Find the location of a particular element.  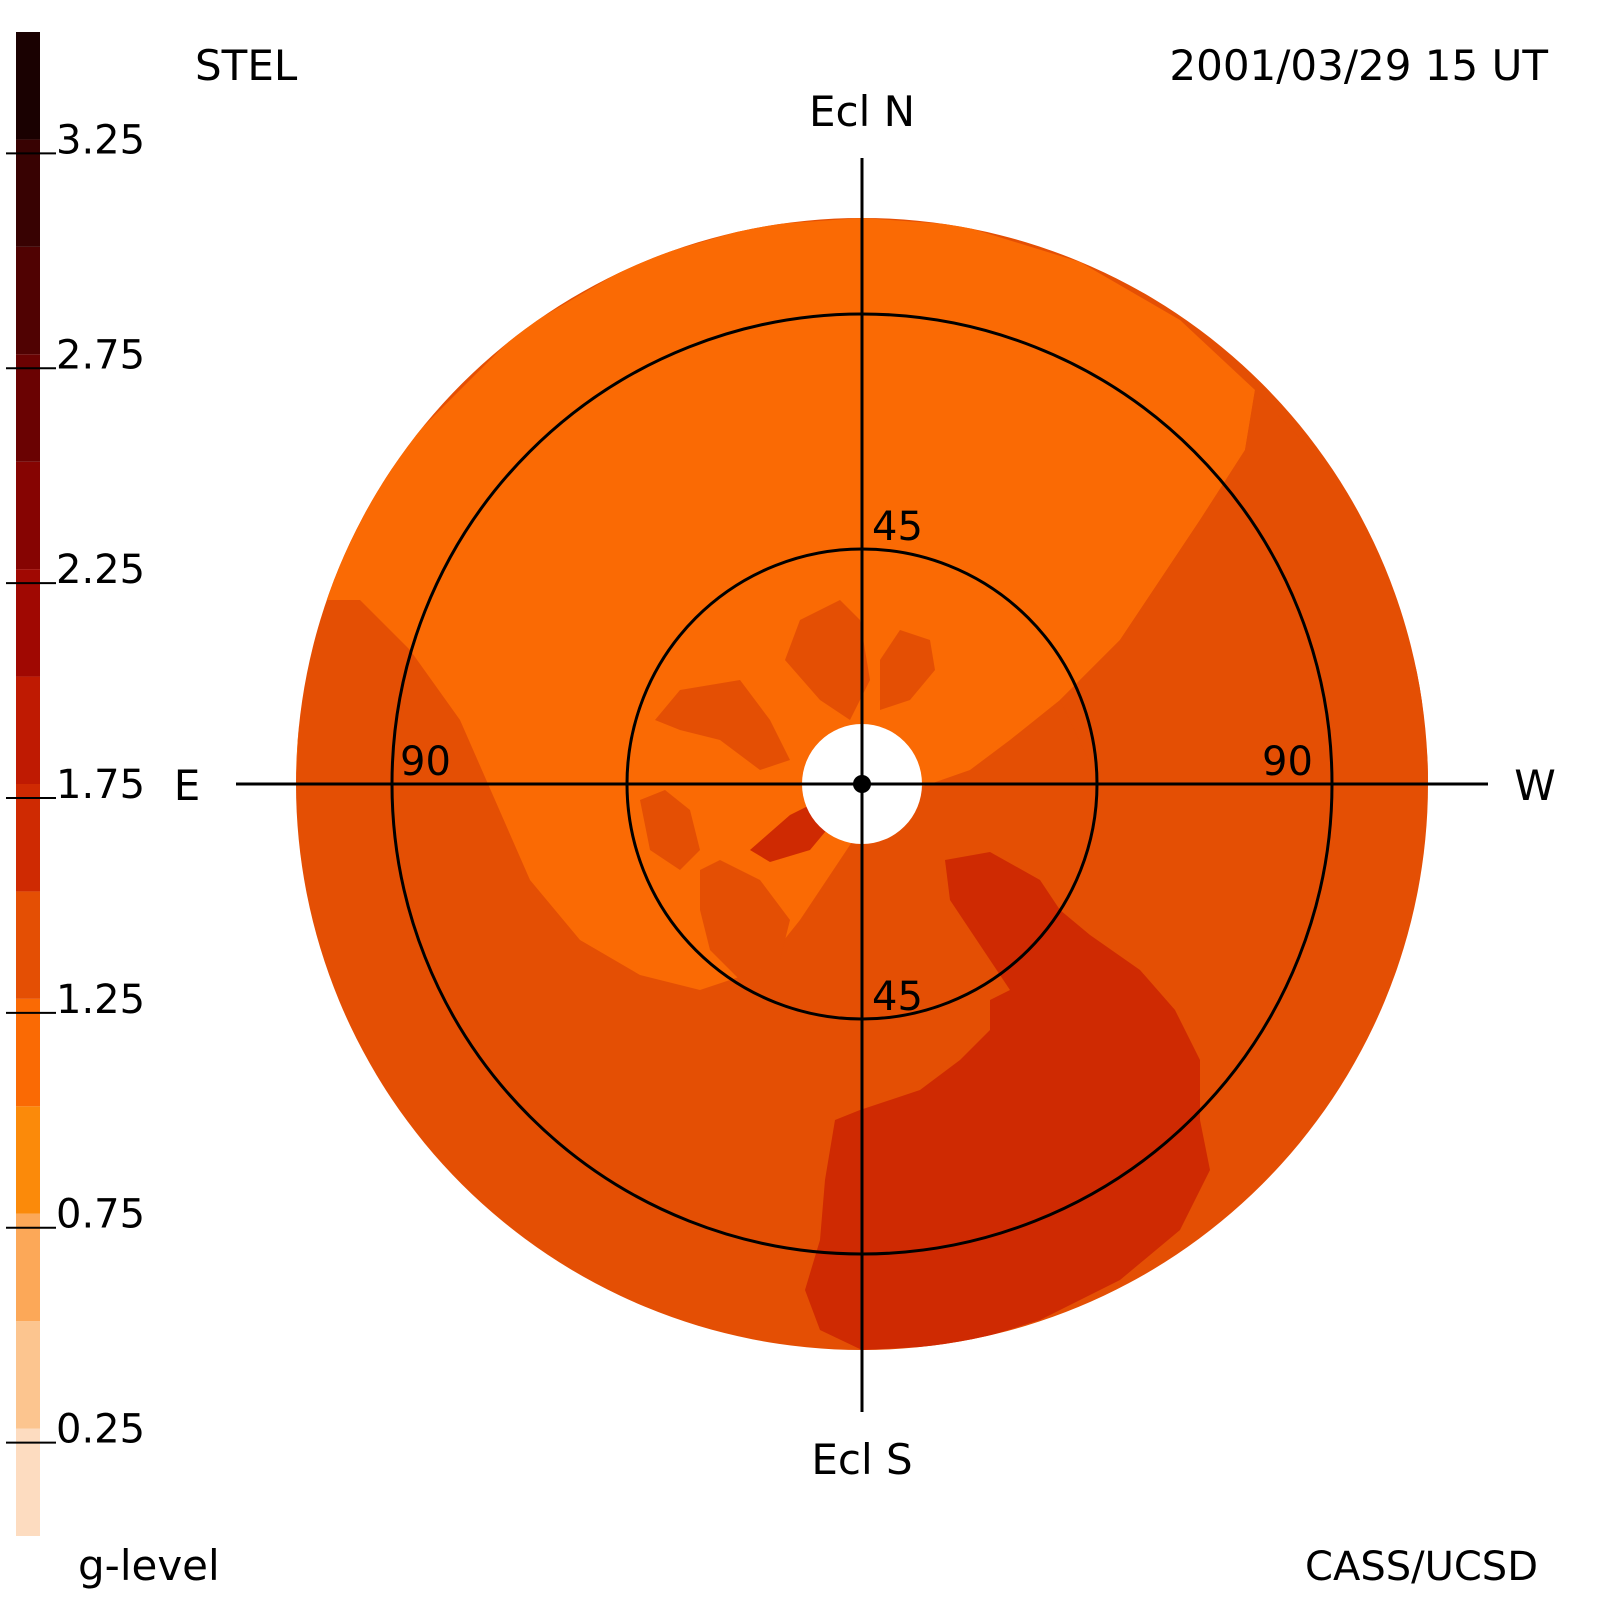

axis-label-south: Ecl S is located at coordinates (861, 1459).